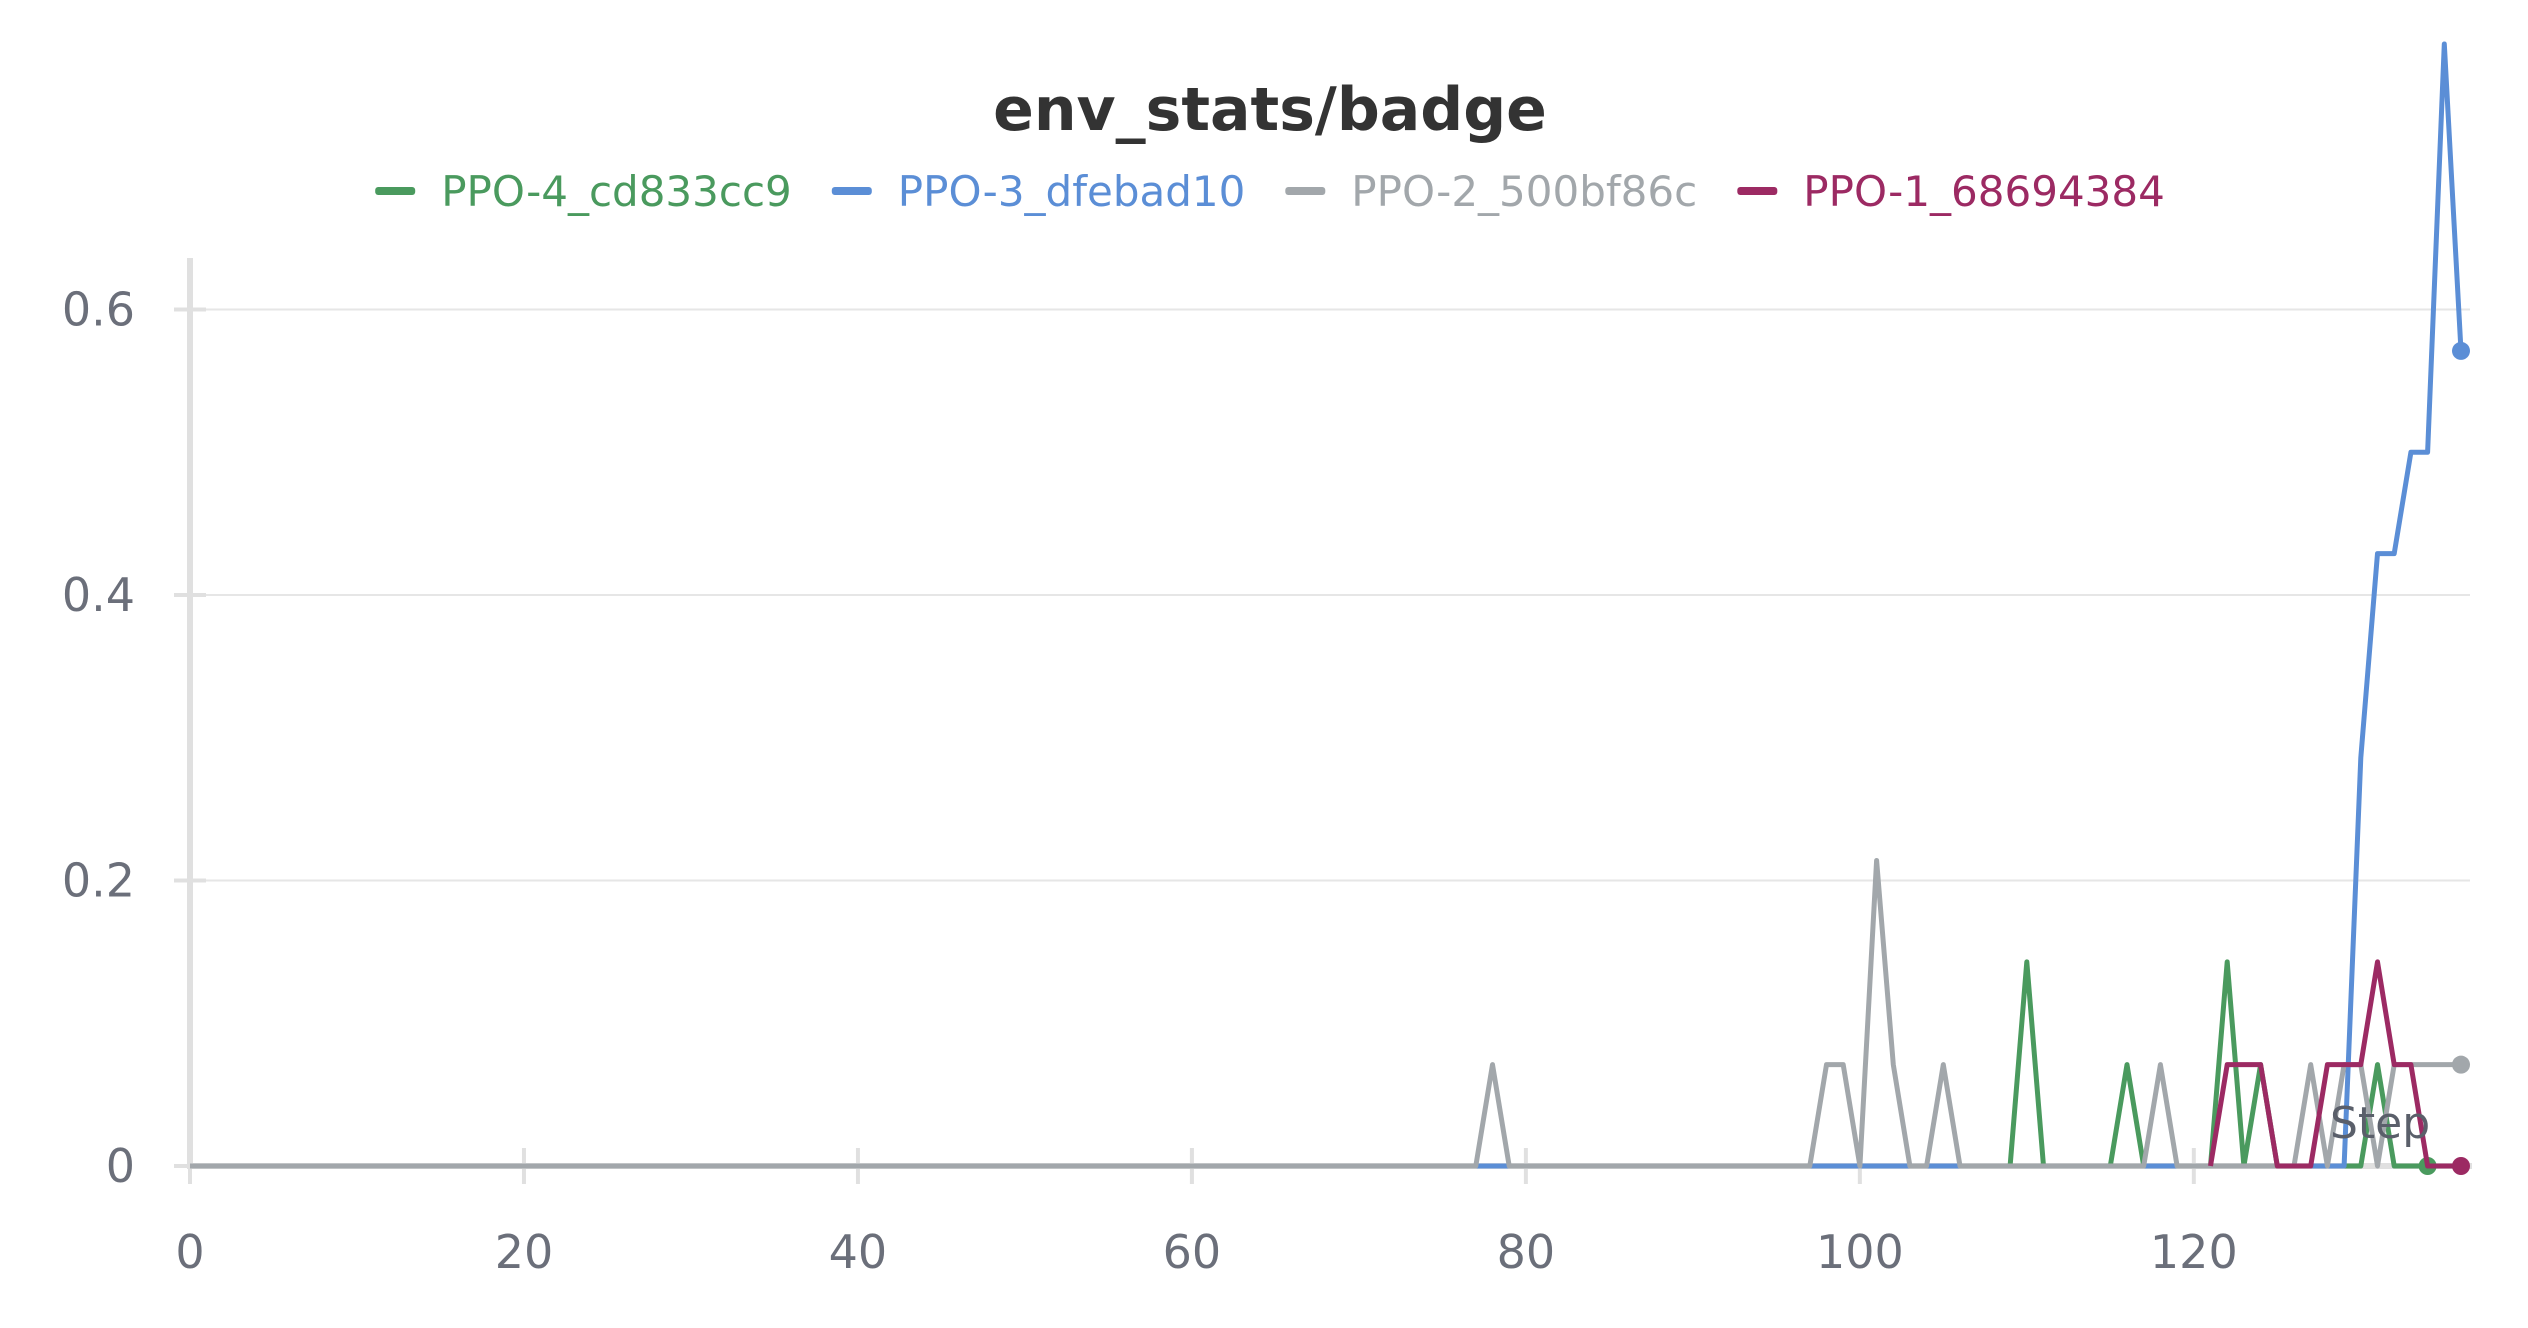  What do you see at coordinates (1984, 191) in the screenshot?
I see `legend-label: PPO-1_68694384` at bounding box center [1984, 191].